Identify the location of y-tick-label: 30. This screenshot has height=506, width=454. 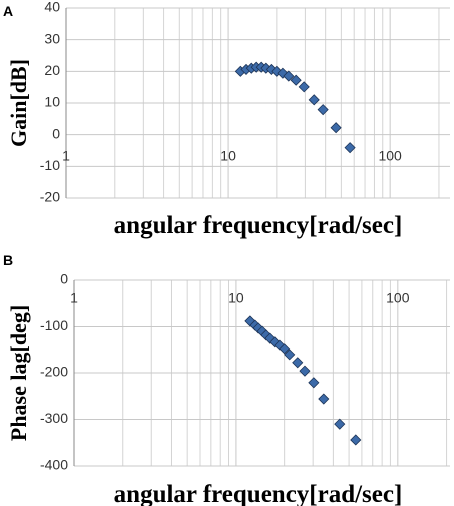
(52, 38).